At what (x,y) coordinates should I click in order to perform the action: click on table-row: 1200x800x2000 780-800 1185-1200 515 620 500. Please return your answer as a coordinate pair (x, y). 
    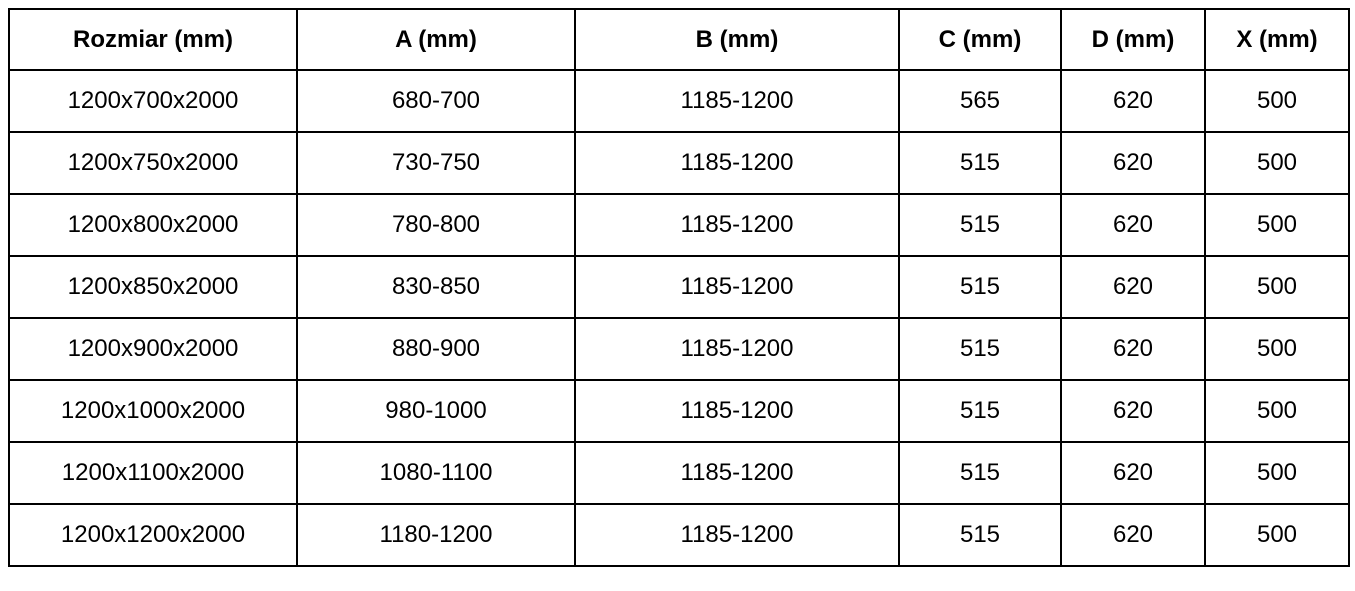
    Looking at the image, I should click on (679, 225).